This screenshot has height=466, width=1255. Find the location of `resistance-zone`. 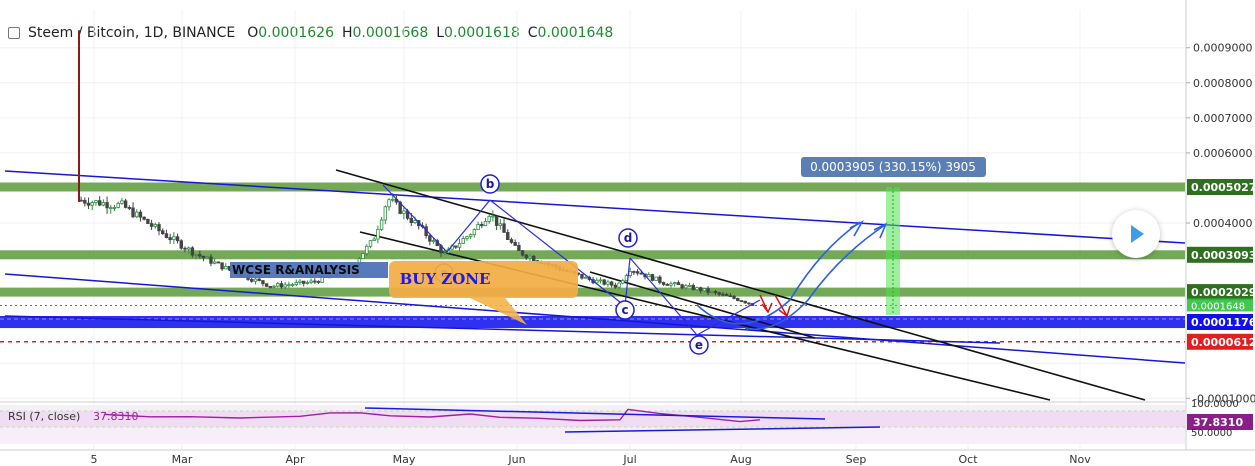

resistance-zone is located at coordinates (592, 255).